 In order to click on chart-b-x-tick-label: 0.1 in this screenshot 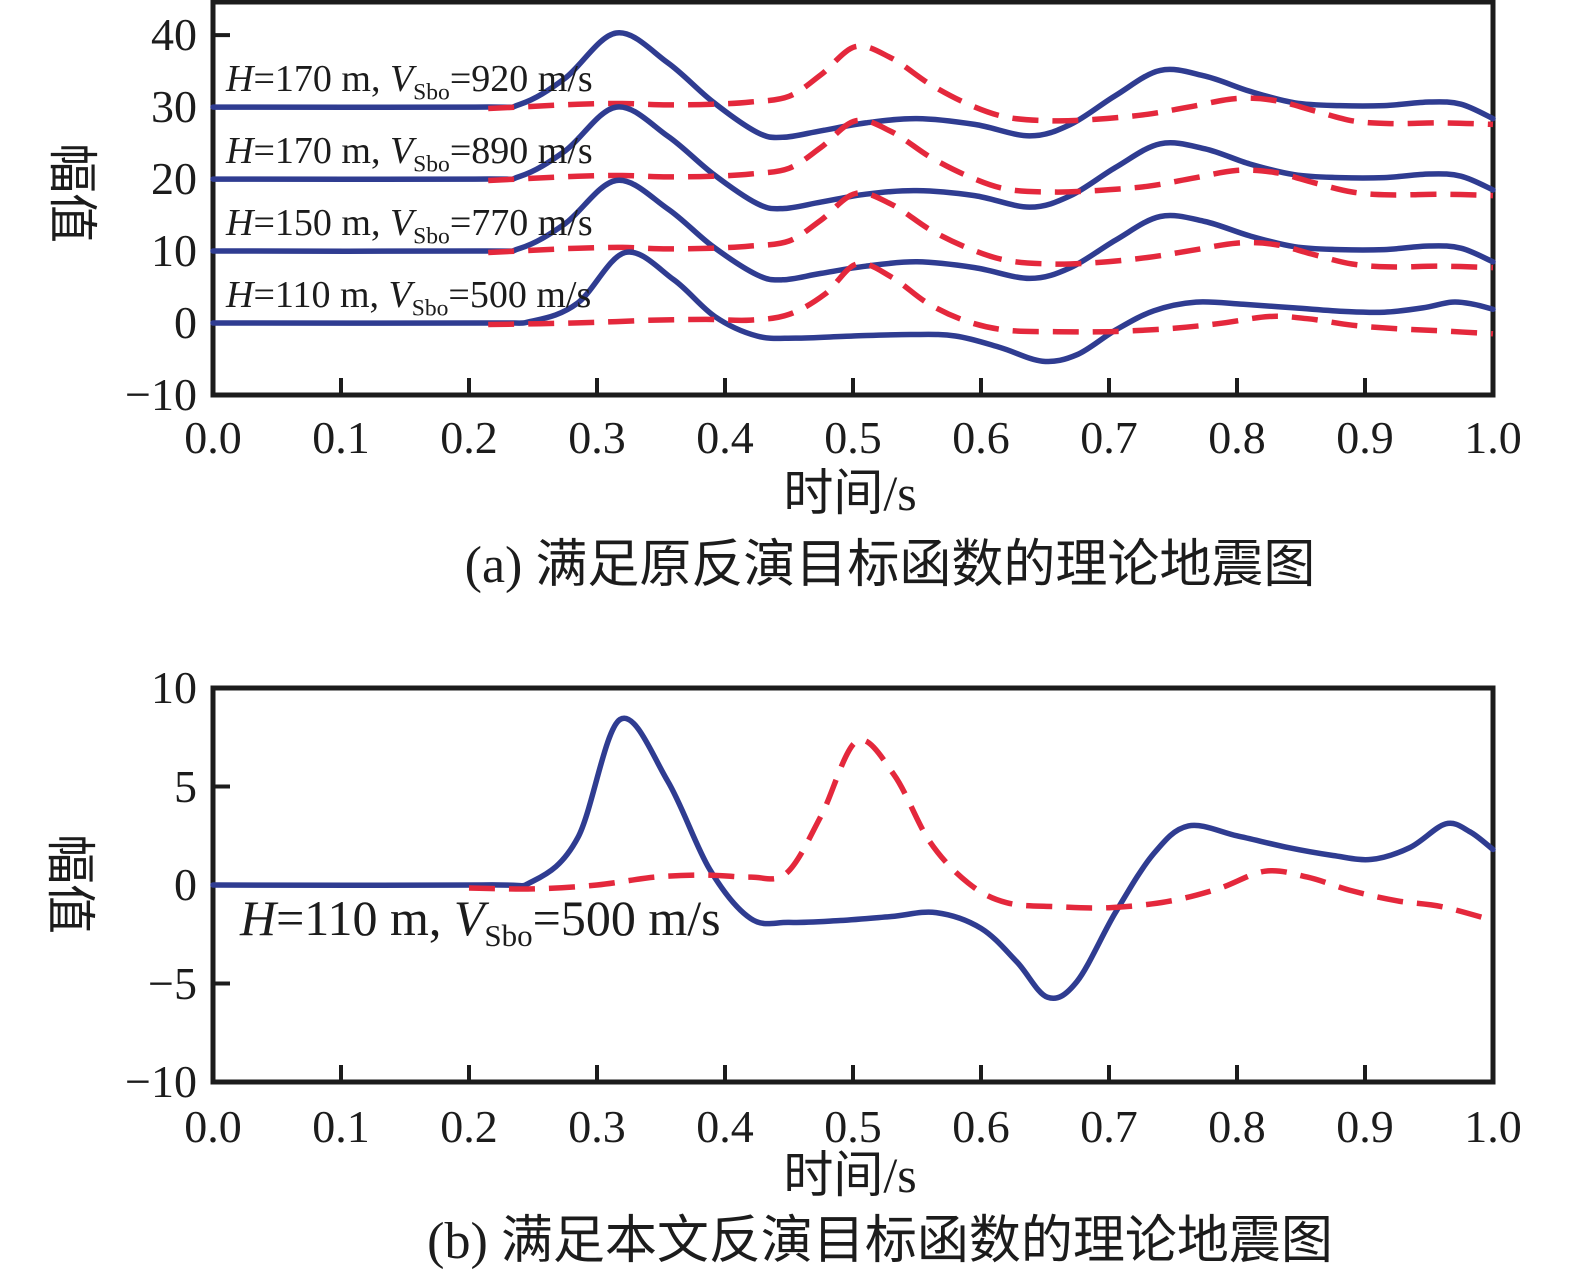, I will do `click(341, 1126)`.